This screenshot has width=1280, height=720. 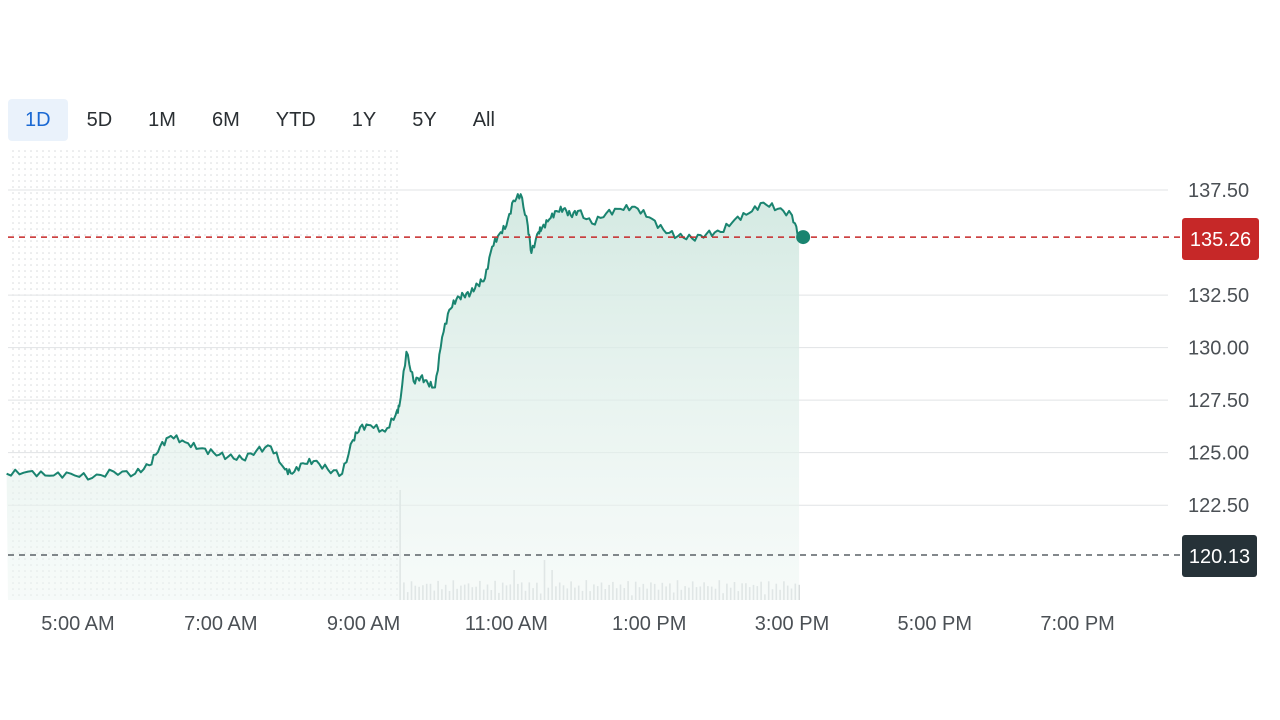 I want to click on y-tick-label: 127.50, so click(x=1218, y=401).